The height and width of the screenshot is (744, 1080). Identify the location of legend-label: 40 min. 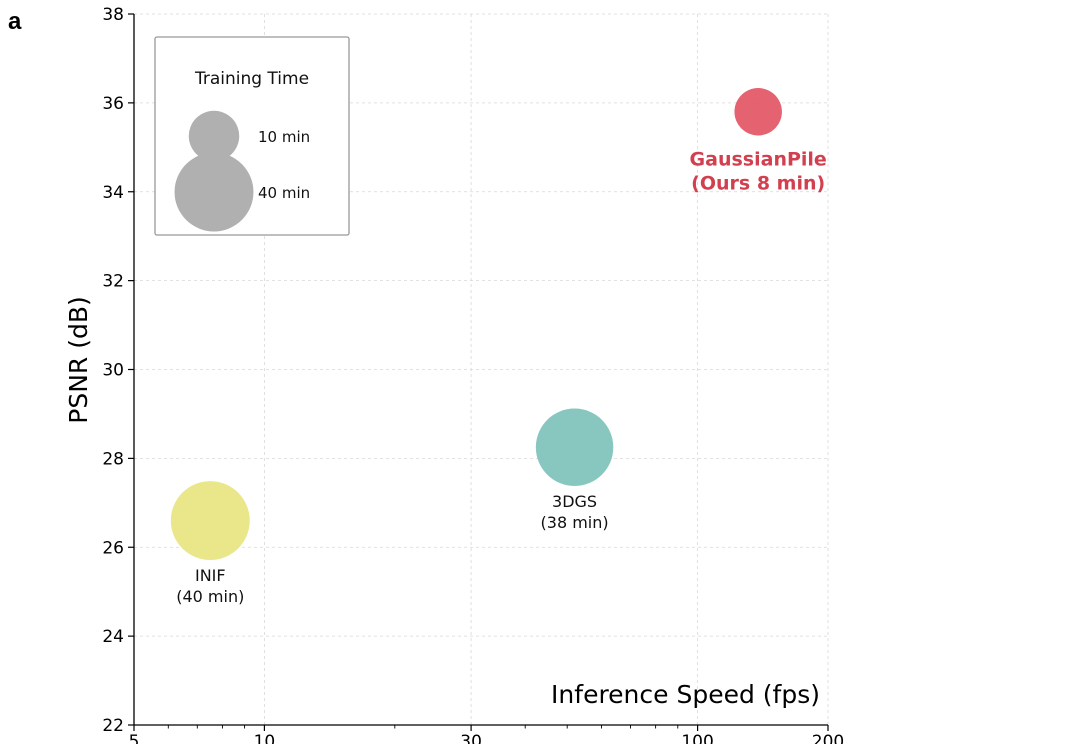
(284, 193).